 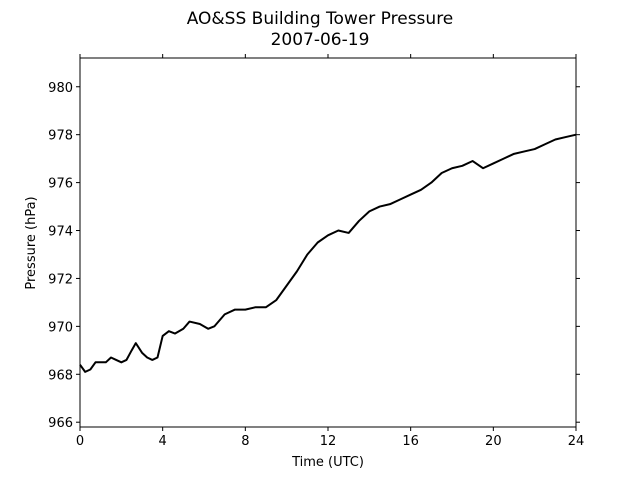 I want to click on y-tick-label: 974, so click(x=60, y=232).